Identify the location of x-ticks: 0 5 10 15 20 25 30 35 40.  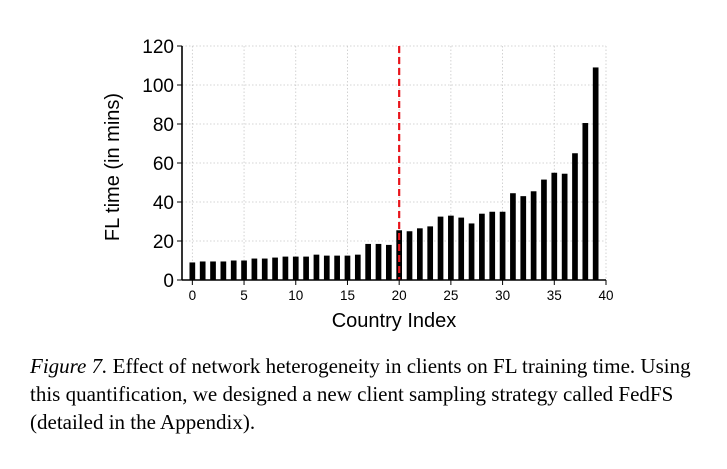
(401, 291).